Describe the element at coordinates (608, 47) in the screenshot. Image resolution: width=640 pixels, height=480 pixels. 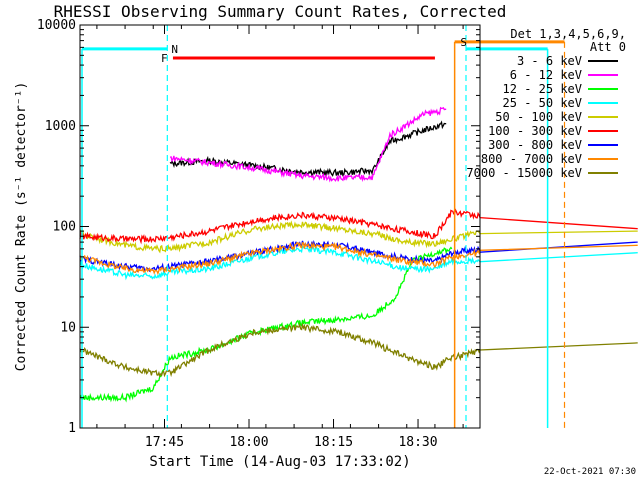
I see `legend-header: Att 0` at that location.